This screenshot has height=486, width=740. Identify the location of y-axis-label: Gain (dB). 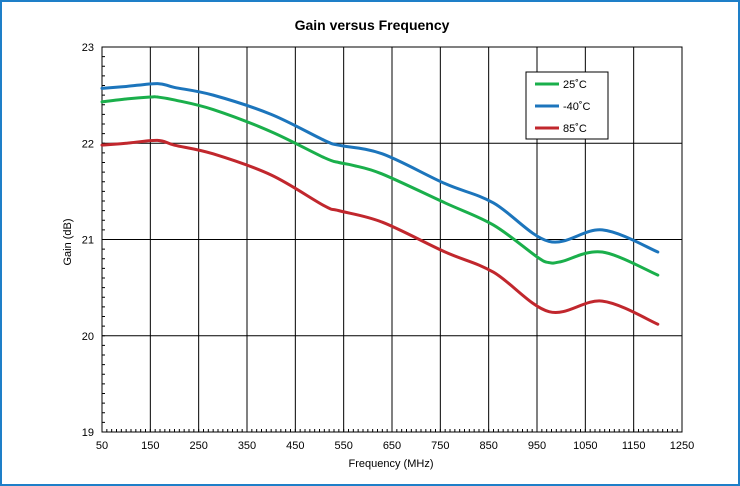
(68, 241).